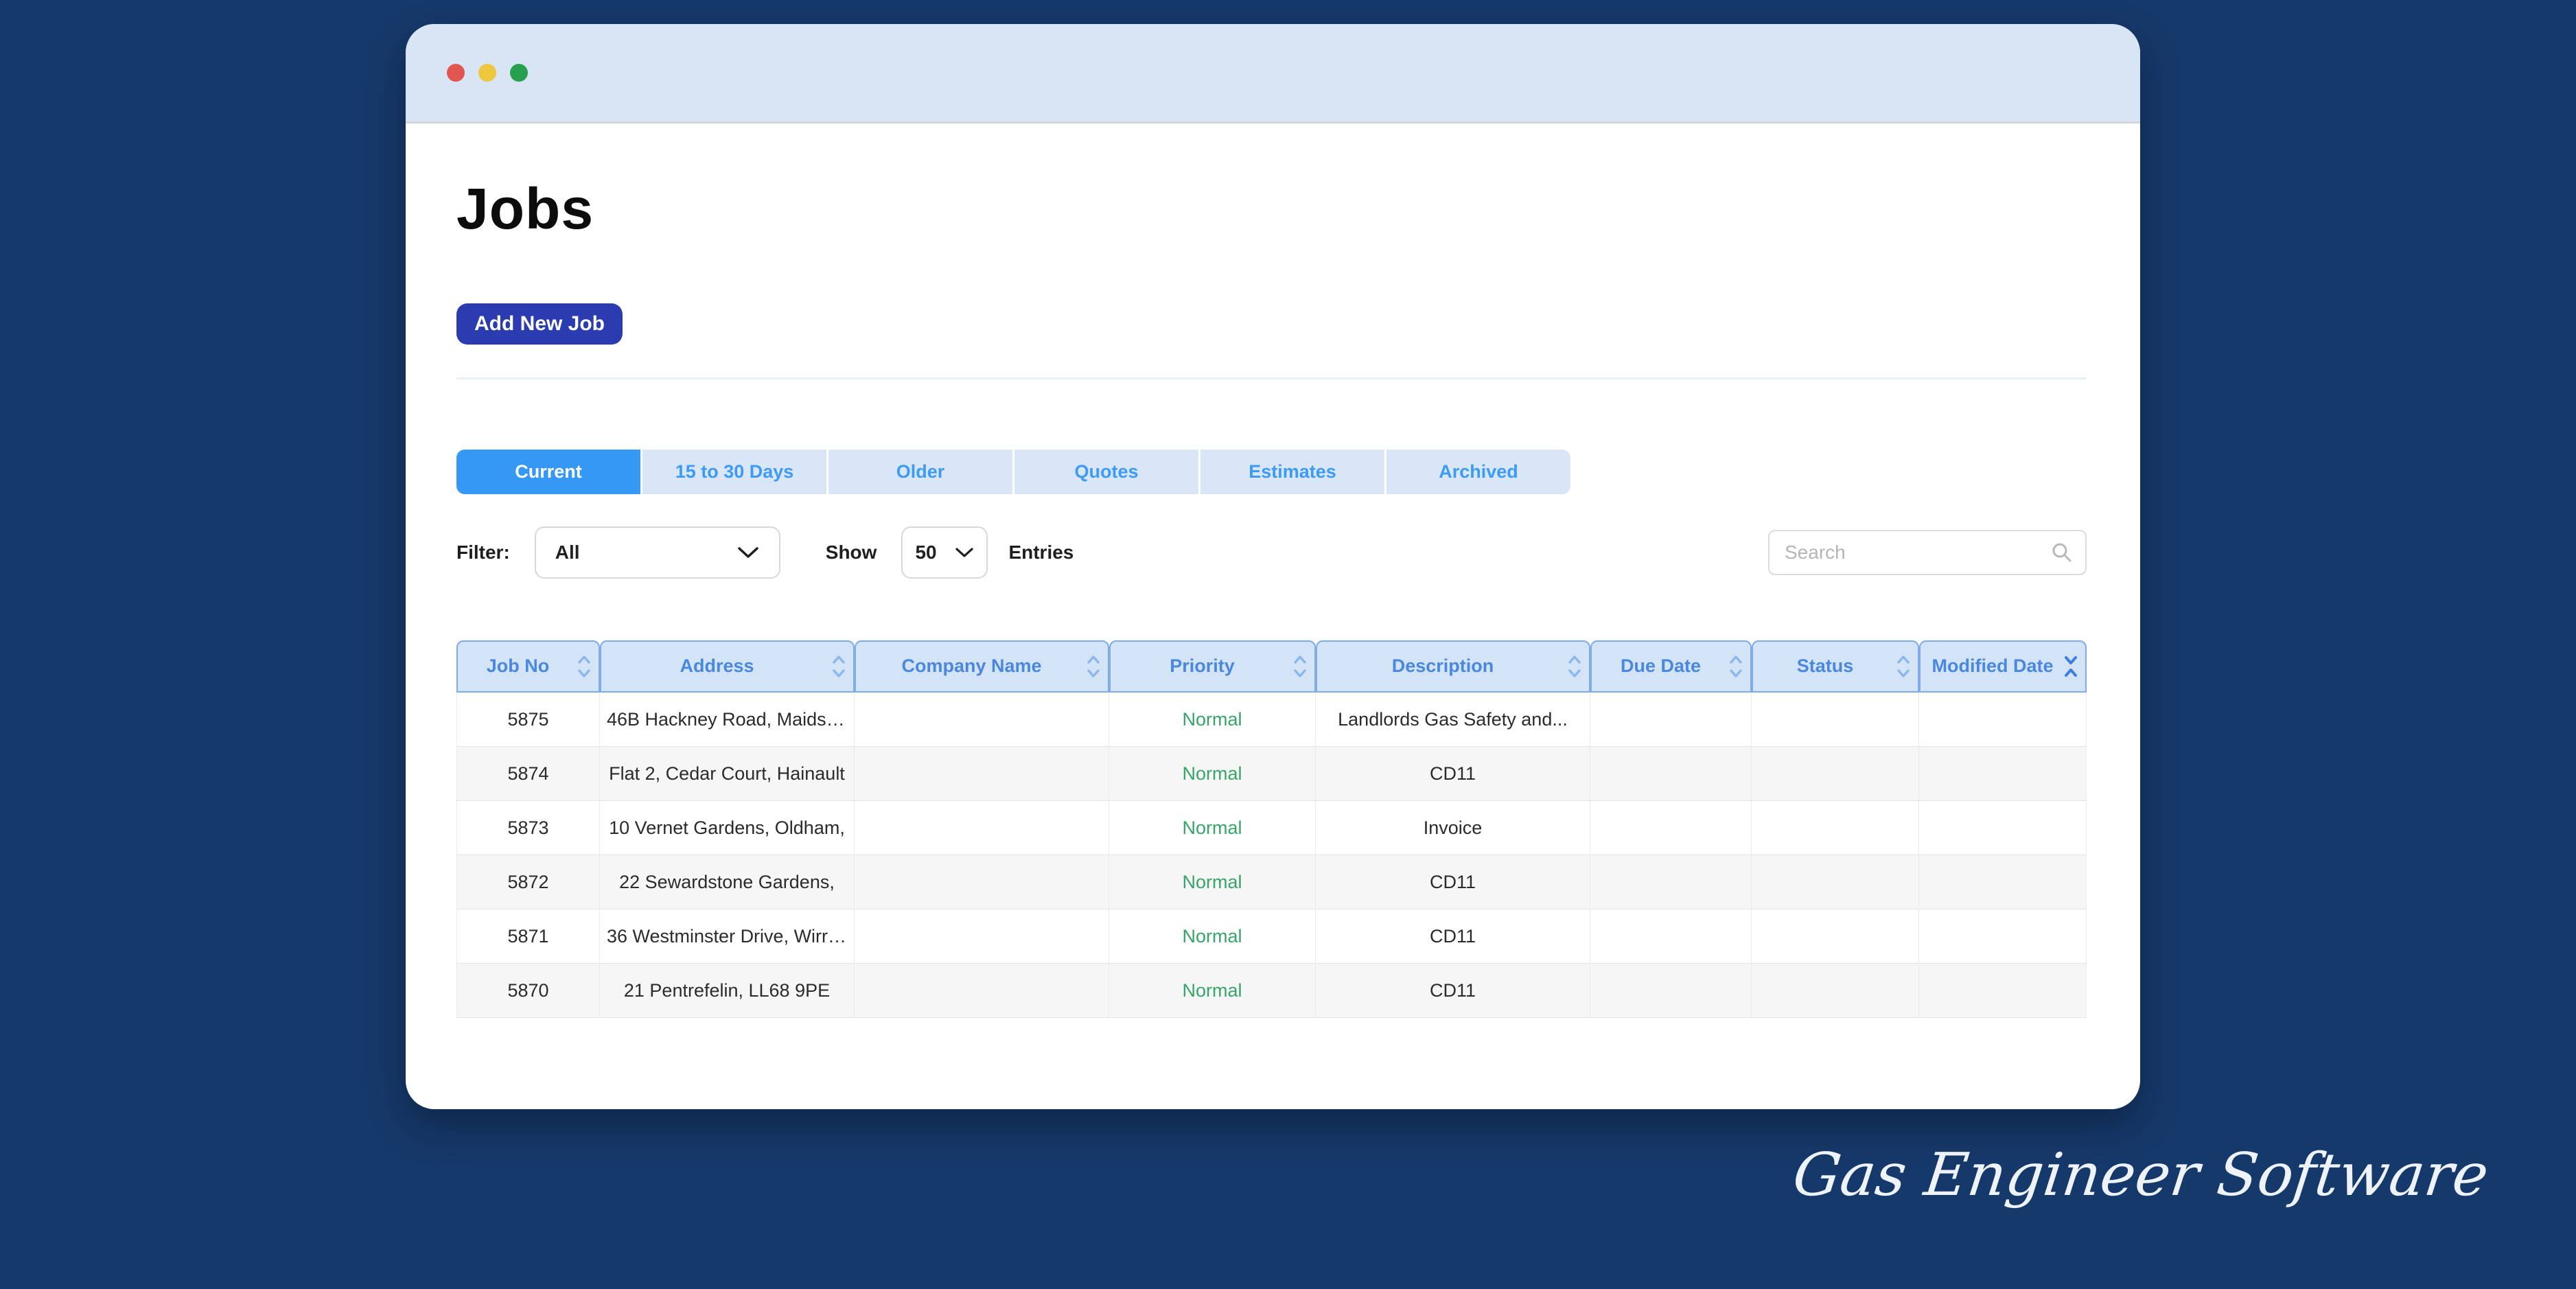  What do you see at coordinates (528, 720) in the screenshot?
I see `cell-job-no: 5875` at bounding box center [528, 720].